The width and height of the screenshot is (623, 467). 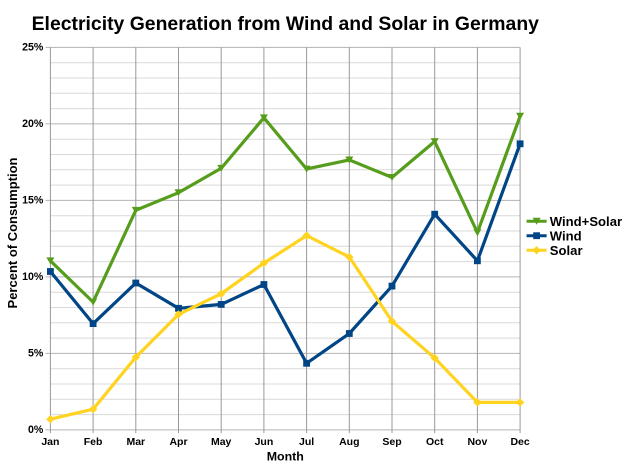 I want to click on svg-text: 15%, so click(x=33, y=201).